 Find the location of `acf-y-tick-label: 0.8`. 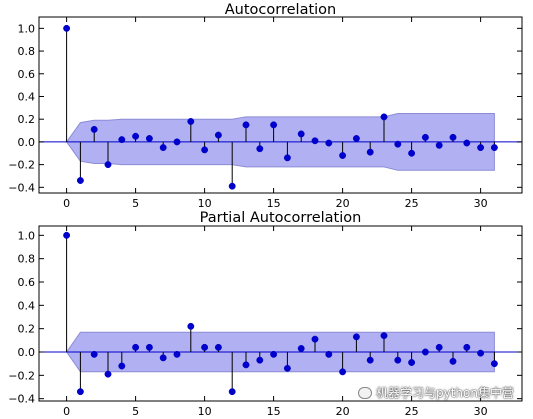

acf-y-tick-label: 0.8 is located at coordinates (27, 51).